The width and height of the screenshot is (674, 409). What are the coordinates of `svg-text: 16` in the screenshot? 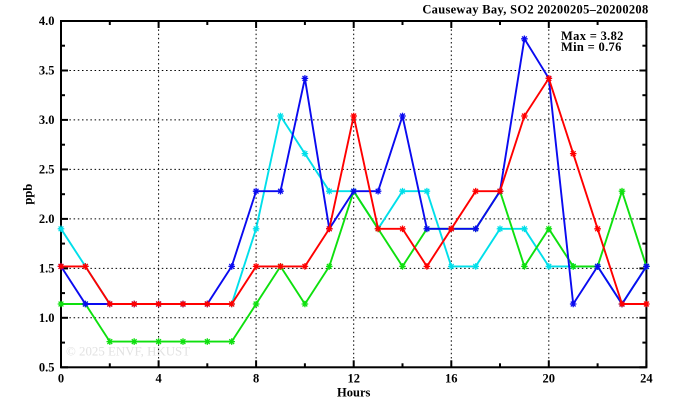 It's located at (451, 379).